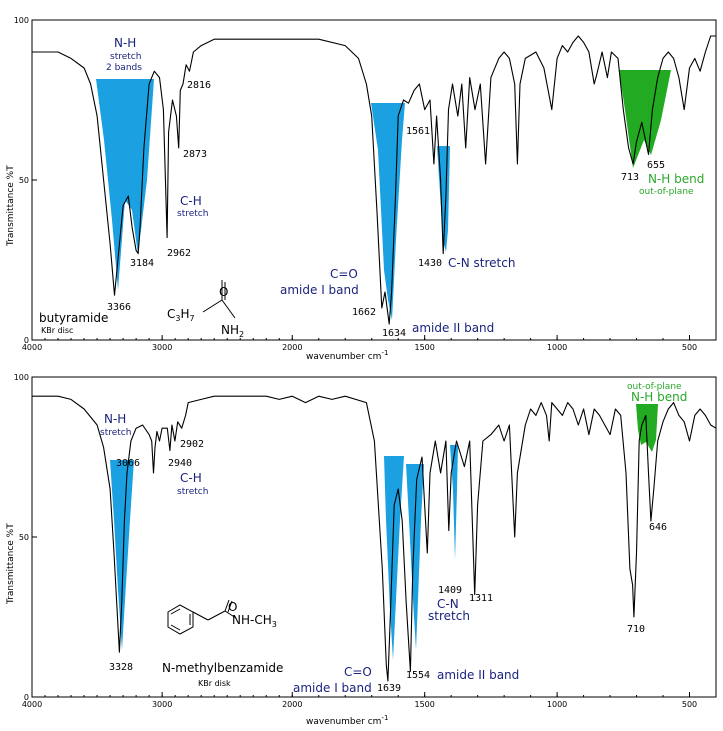 This screenshot has height=731, width=723. What do you see at coordinates (11, 564) in the screenshot?
I see `y-axis-title-bottom: Transmittance %T` at bounding box center [11, 564].